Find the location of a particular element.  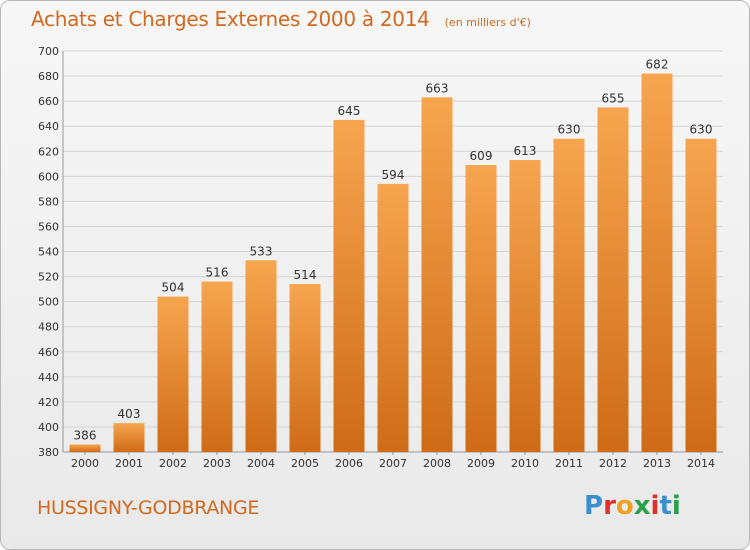

data-label: 609 is located at coordinates (481, 156).